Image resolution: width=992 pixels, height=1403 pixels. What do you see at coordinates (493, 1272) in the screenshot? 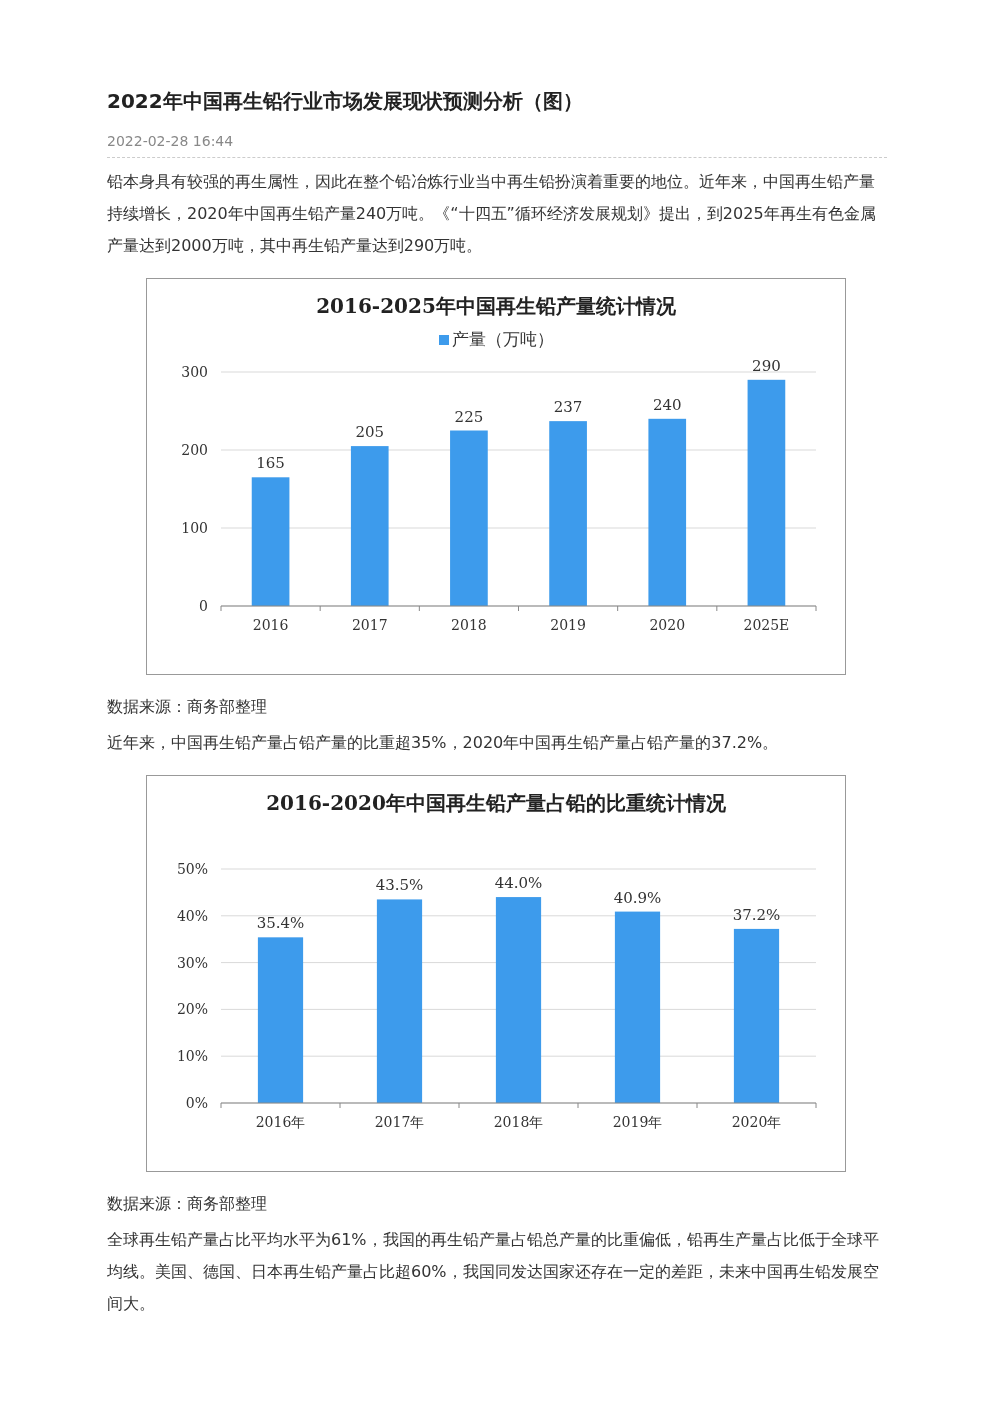
I see `text: 全球再生铅产量占比平均水平为61%，我国的再生铅产量占铅总产量的比重偏低，铅再生产量占比低于全球平均线。美国、德国、日本再生铅产量占比超60%，我国同发达国家还存在一定的差距，未来中国再生铅发展空间大。` at bounding box center [493, 1272].